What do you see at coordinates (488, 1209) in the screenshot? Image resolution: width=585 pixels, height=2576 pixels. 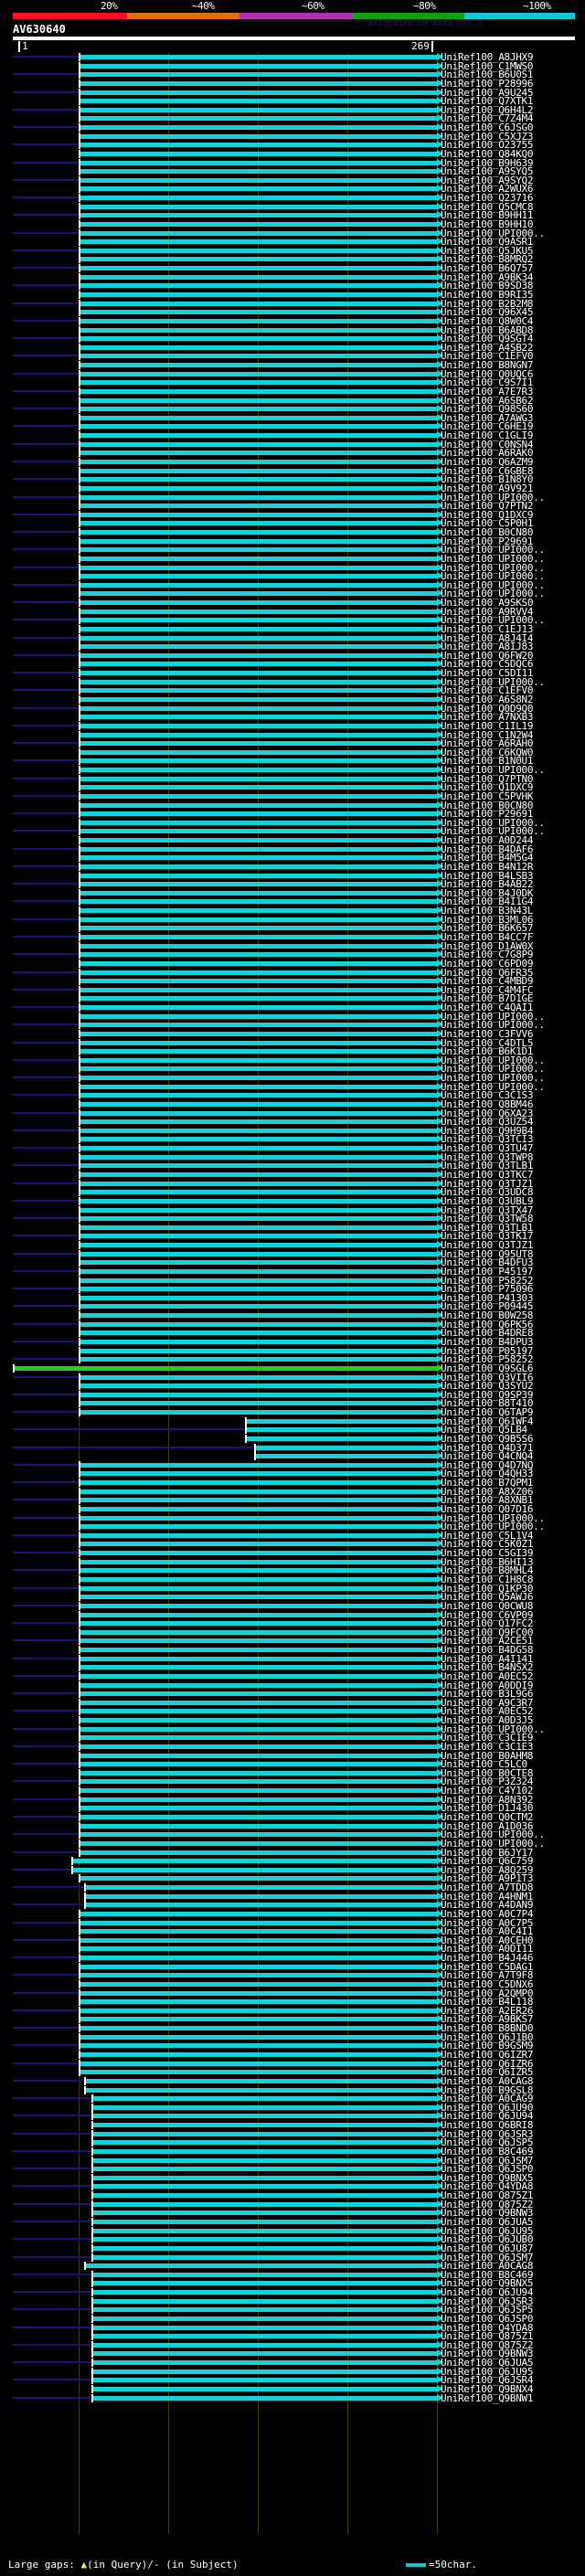 I see `hit-label: UniRef100_Q3TX47` at bounding box center [488, 1209].